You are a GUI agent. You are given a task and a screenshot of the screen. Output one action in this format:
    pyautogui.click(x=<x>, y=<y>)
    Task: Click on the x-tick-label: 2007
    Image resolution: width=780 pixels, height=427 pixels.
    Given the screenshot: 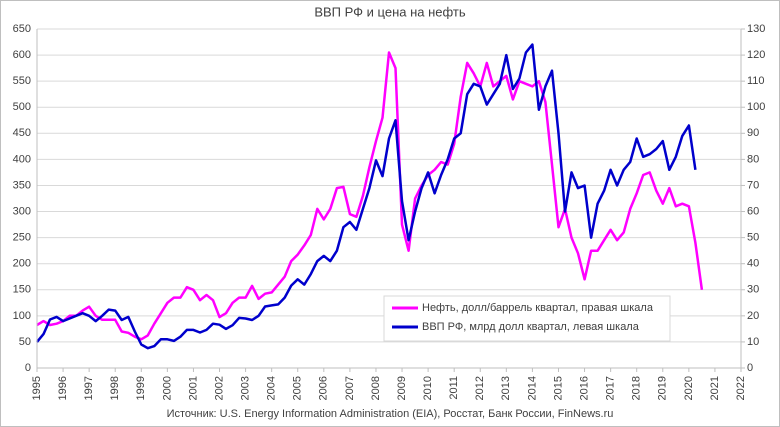 What is the action you would take?
    pyautogui.click(x=350, y=388)
    